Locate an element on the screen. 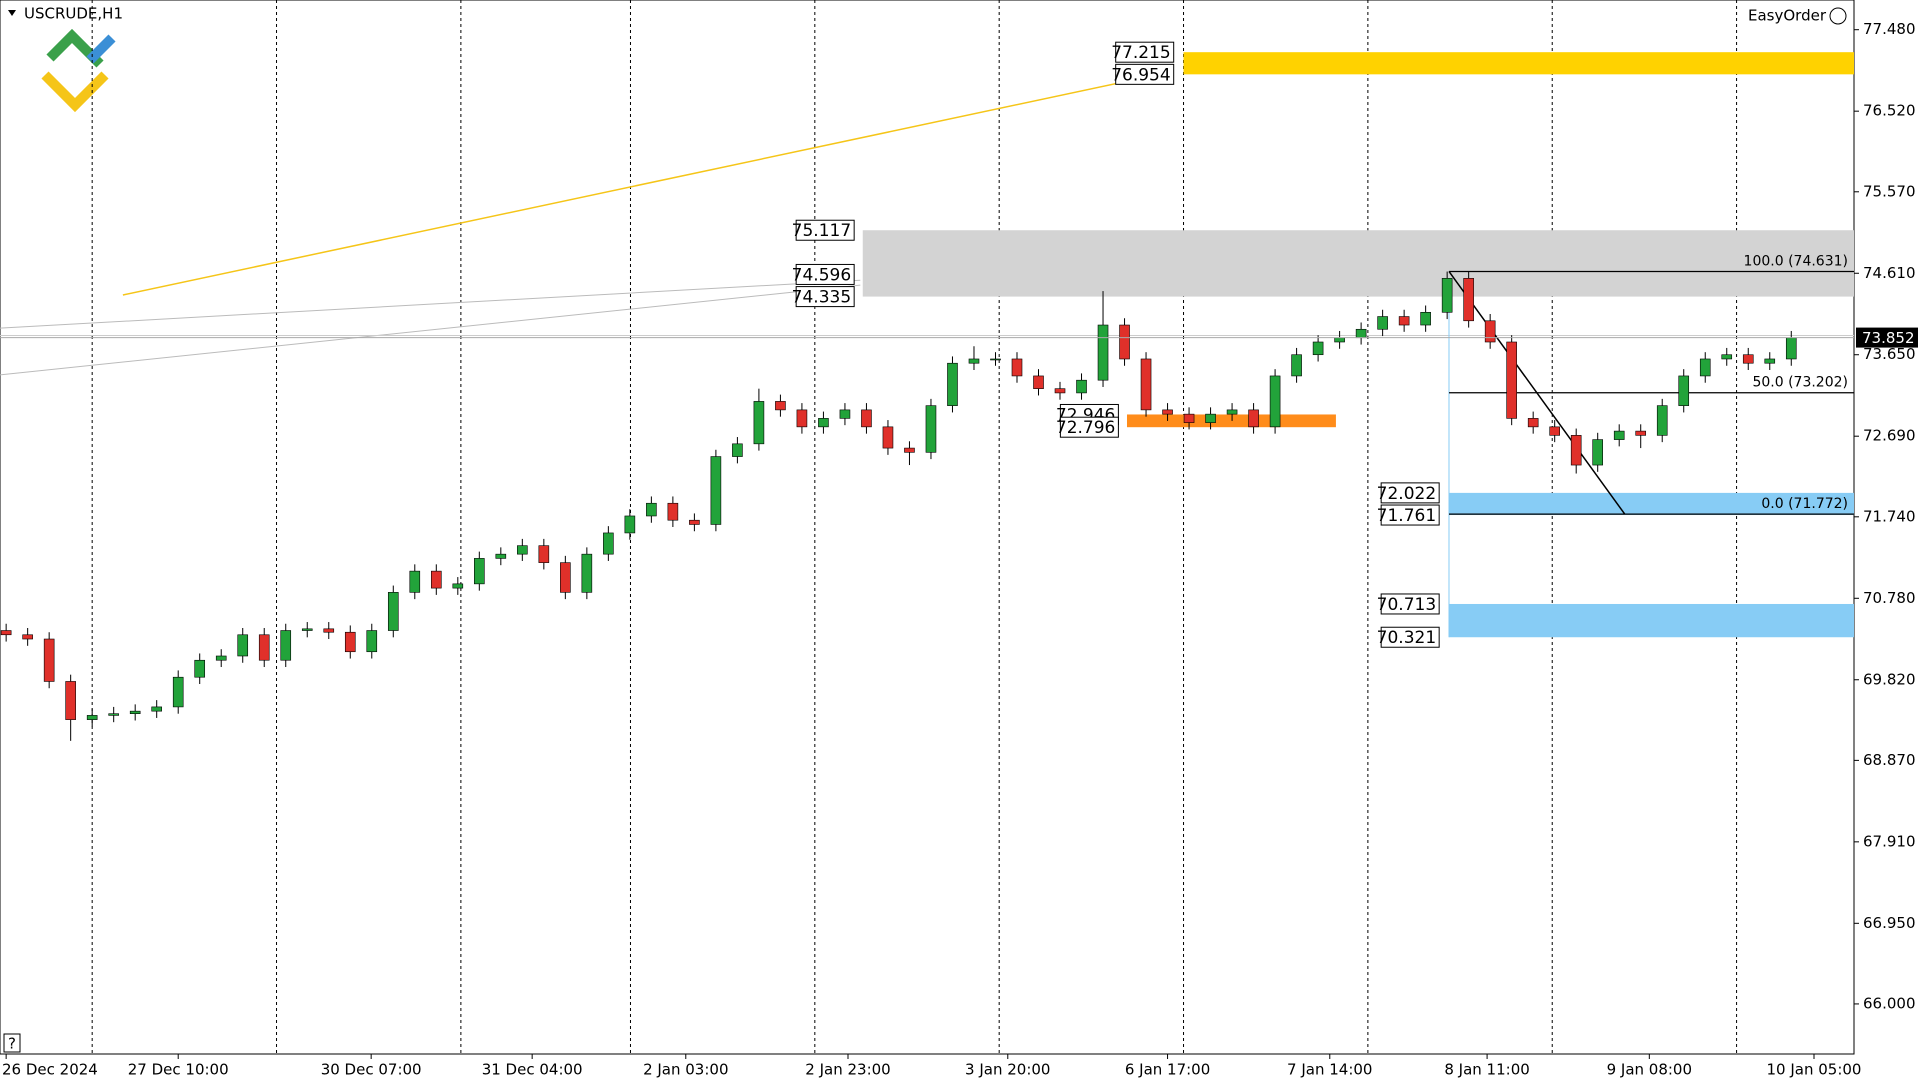  current-price-label: 73.852 is located at coordinates (1888, 338).